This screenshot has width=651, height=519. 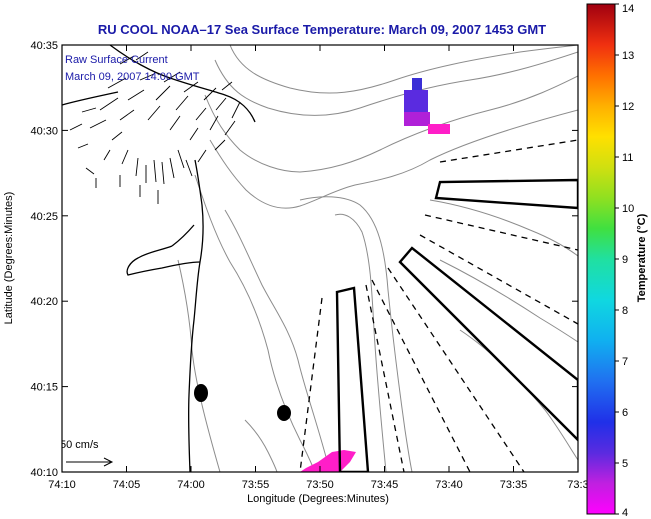 I want to click on x-tick-label: 73:45, so click(x=385, y=485).